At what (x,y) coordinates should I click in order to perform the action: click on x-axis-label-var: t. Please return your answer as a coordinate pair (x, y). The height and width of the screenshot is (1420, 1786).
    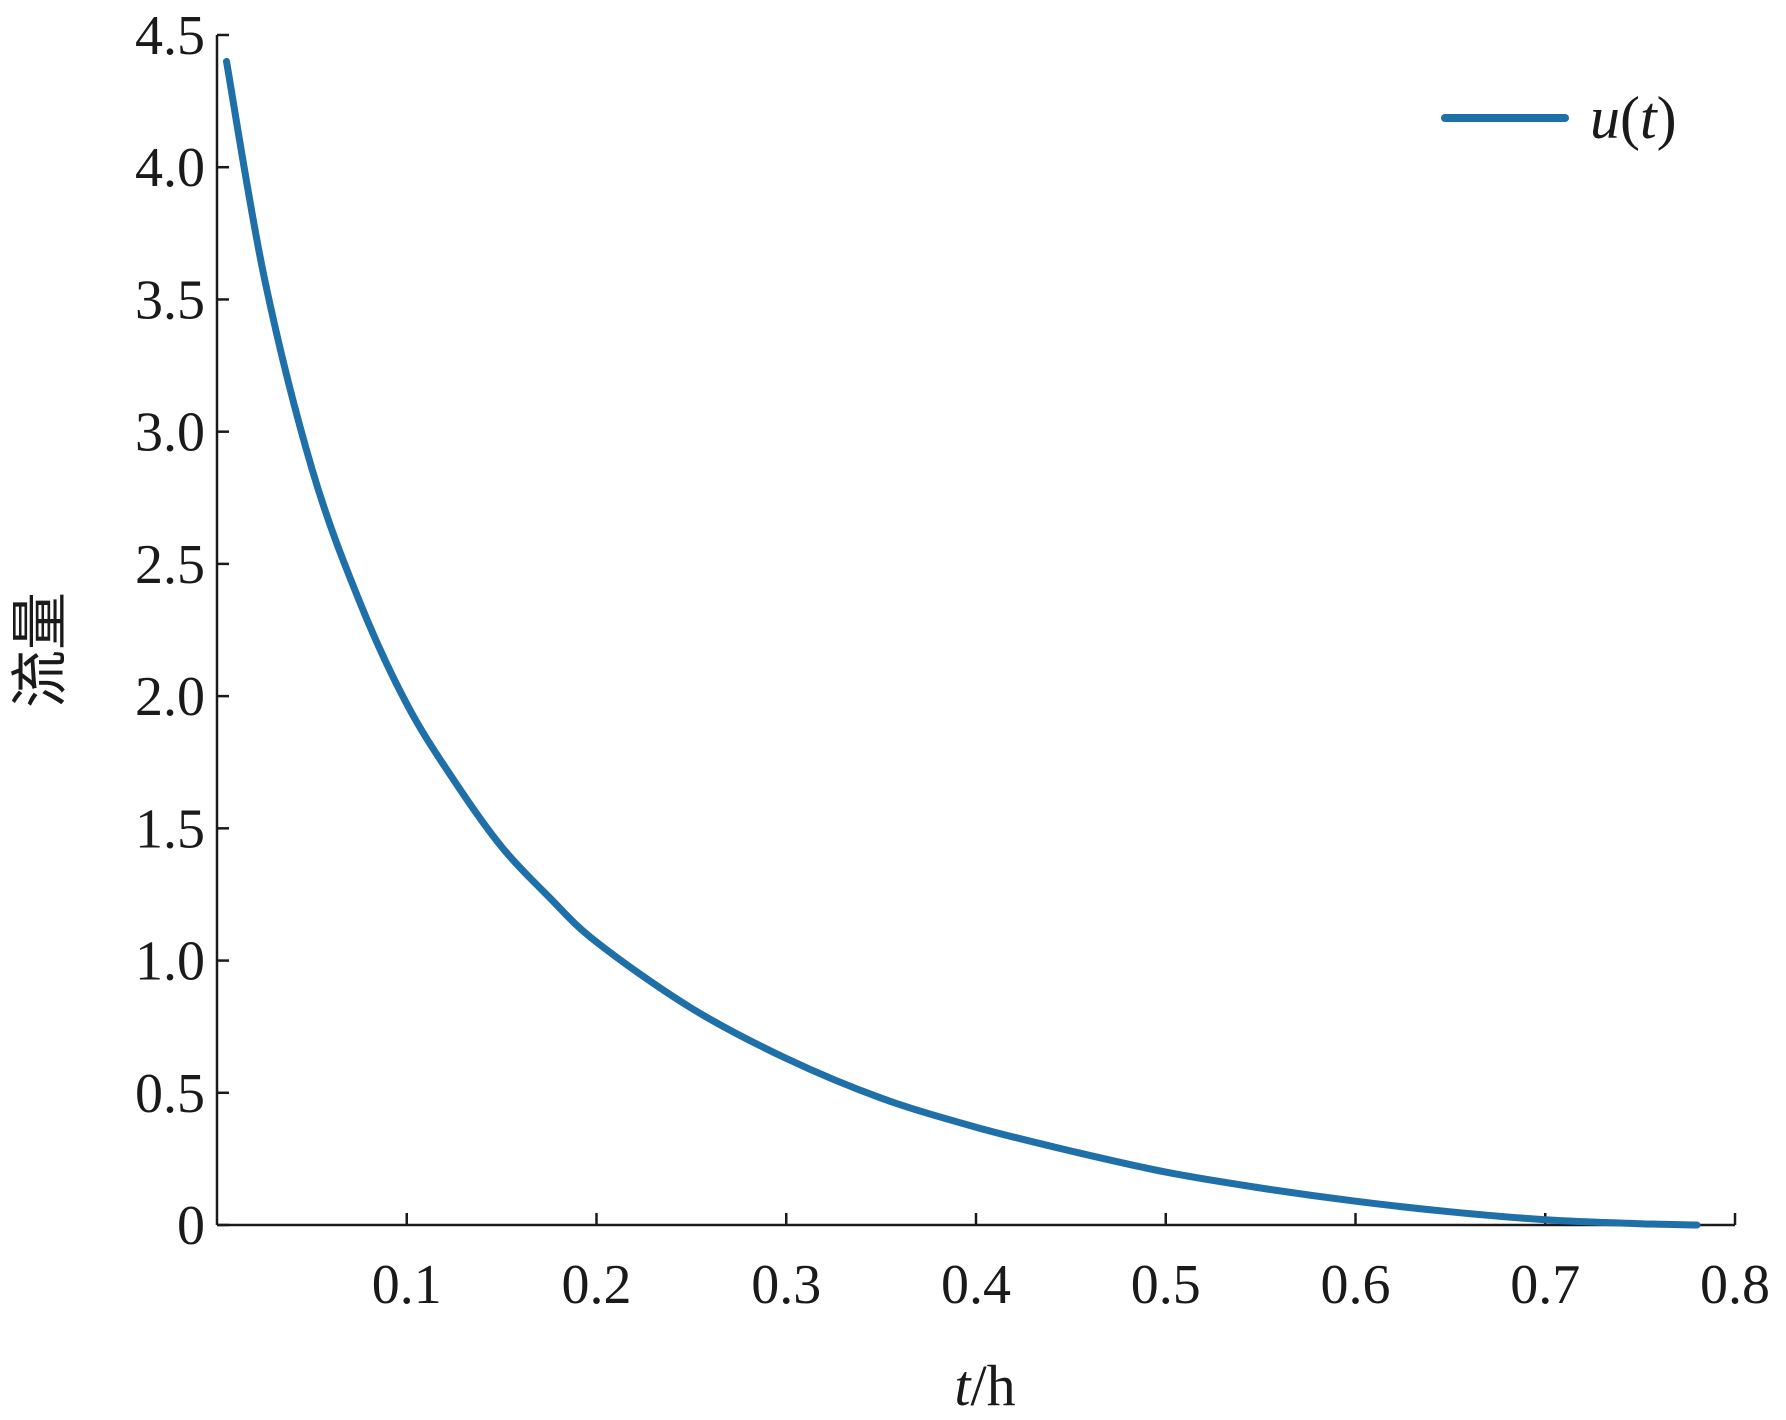
    Looking at the image, I should click on (963, 1385).